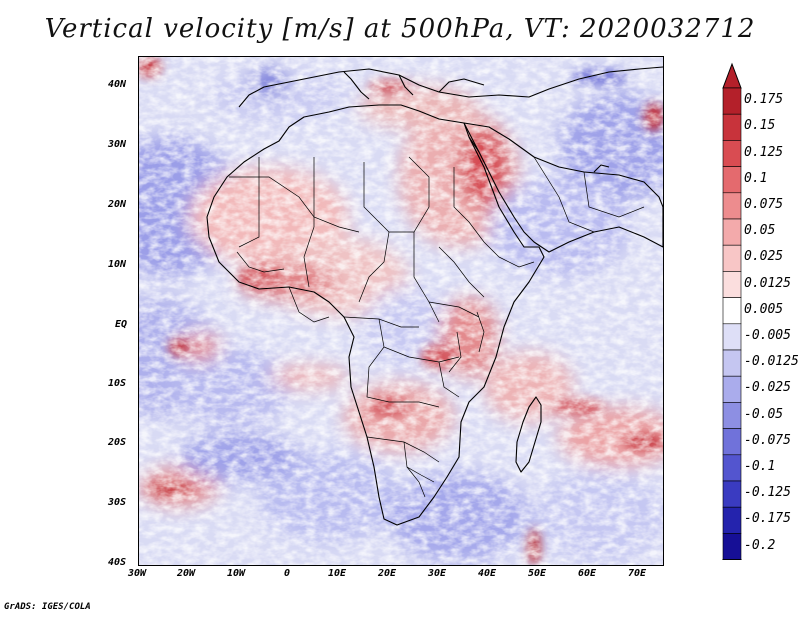 This screenshot has height=618, width=800. I want to click on lat-tick-30n: 30N, so click(117, 144).